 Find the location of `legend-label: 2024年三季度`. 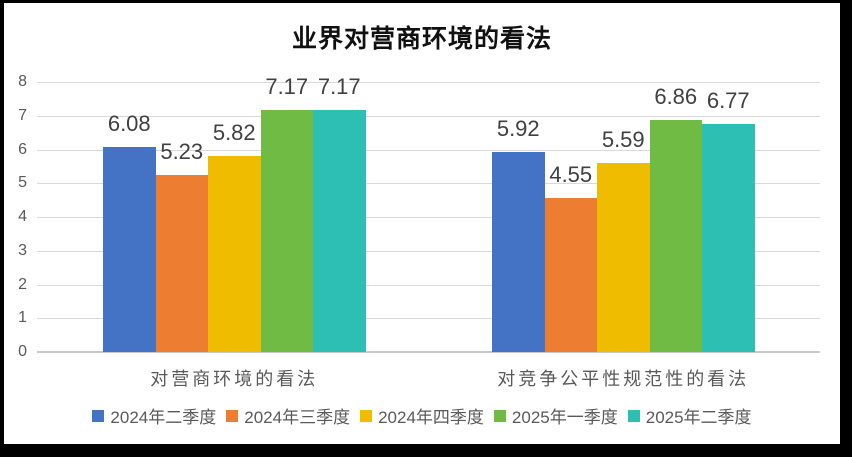

legend-label: 2024年三季度 is located at coordinates (297, 417).